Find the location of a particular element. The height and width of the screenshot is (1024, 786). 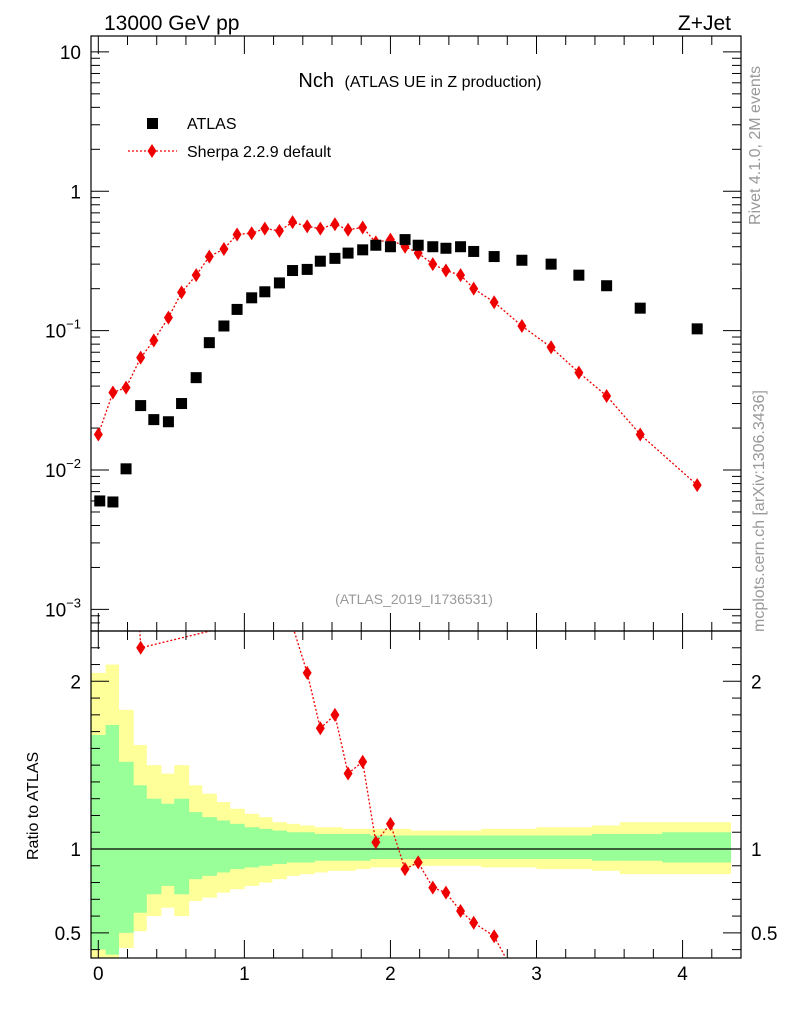

title-main: Nch is located at coordinates (316, 81).